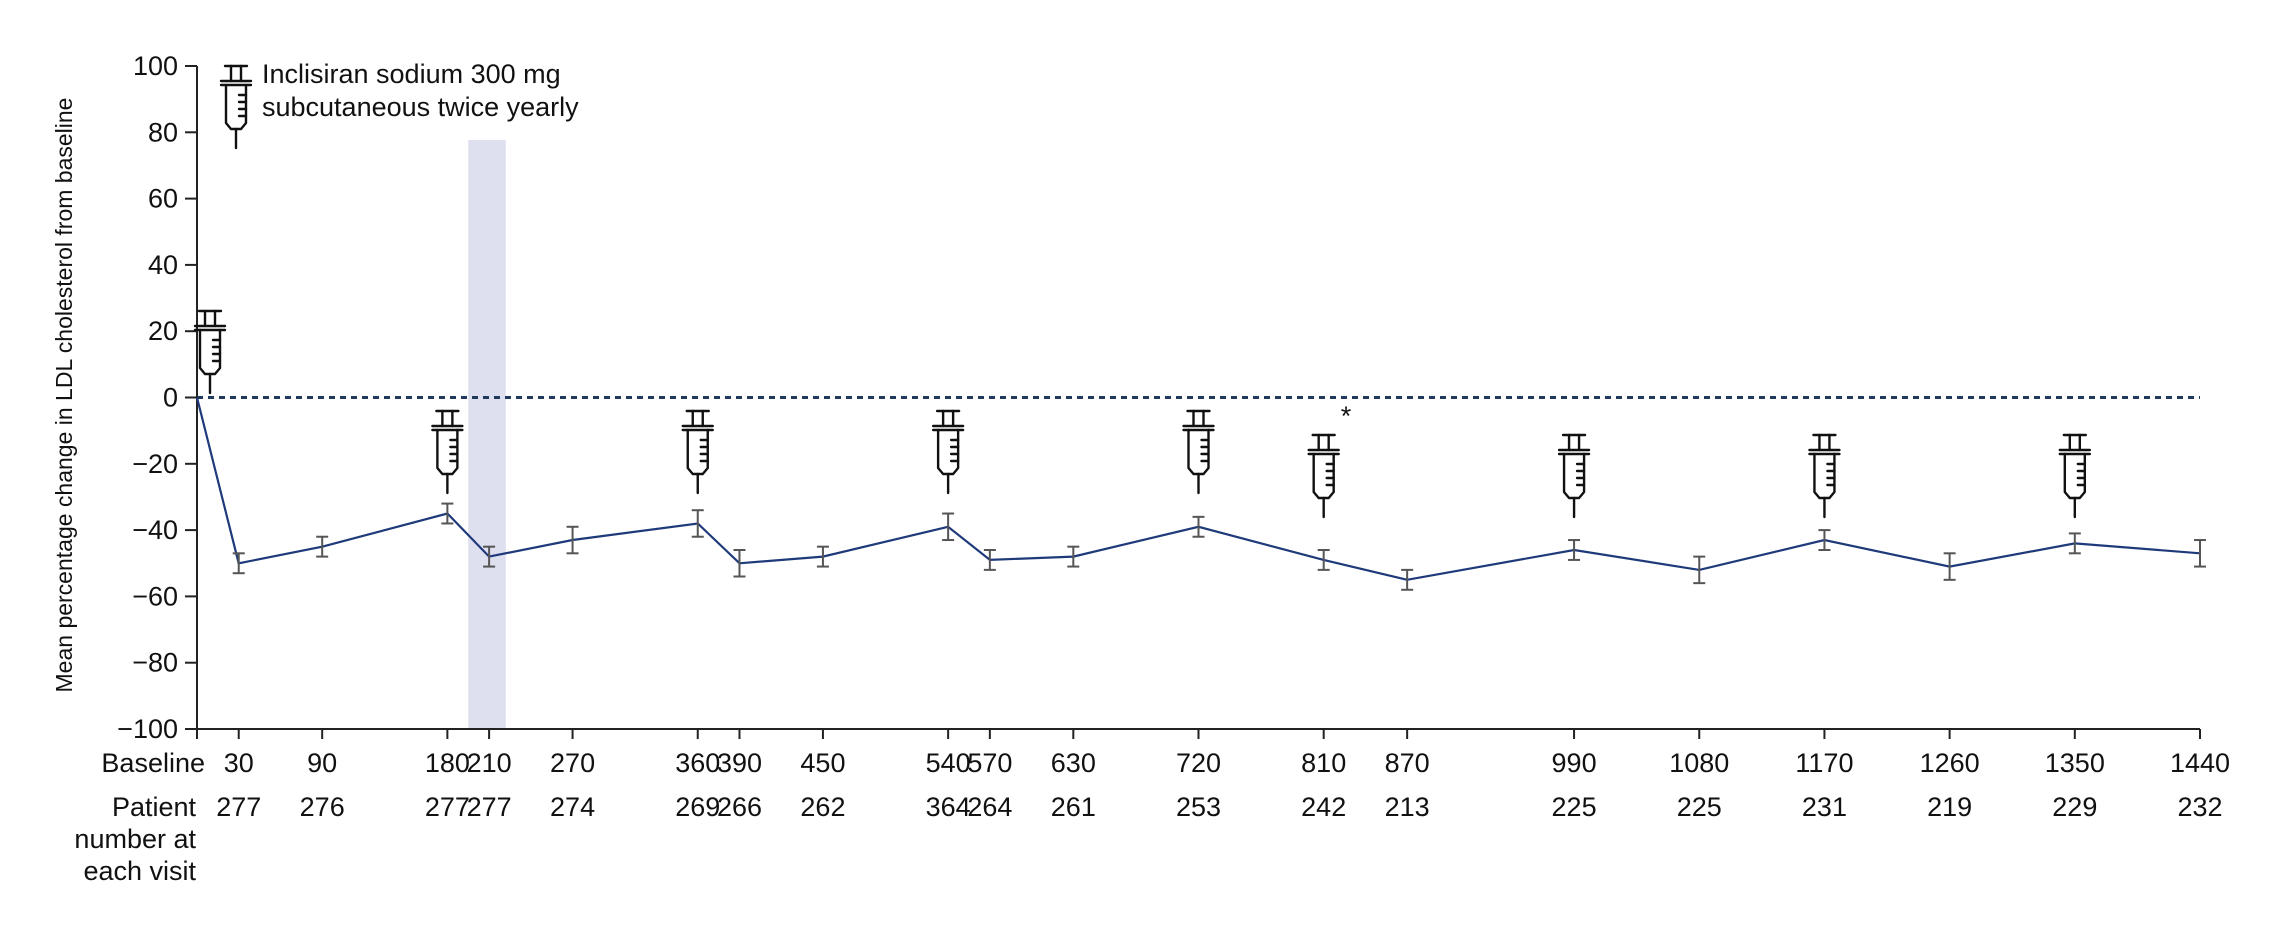 The image size is (2278, 940). I want to click on patient-number: 266, so click(739, 807).